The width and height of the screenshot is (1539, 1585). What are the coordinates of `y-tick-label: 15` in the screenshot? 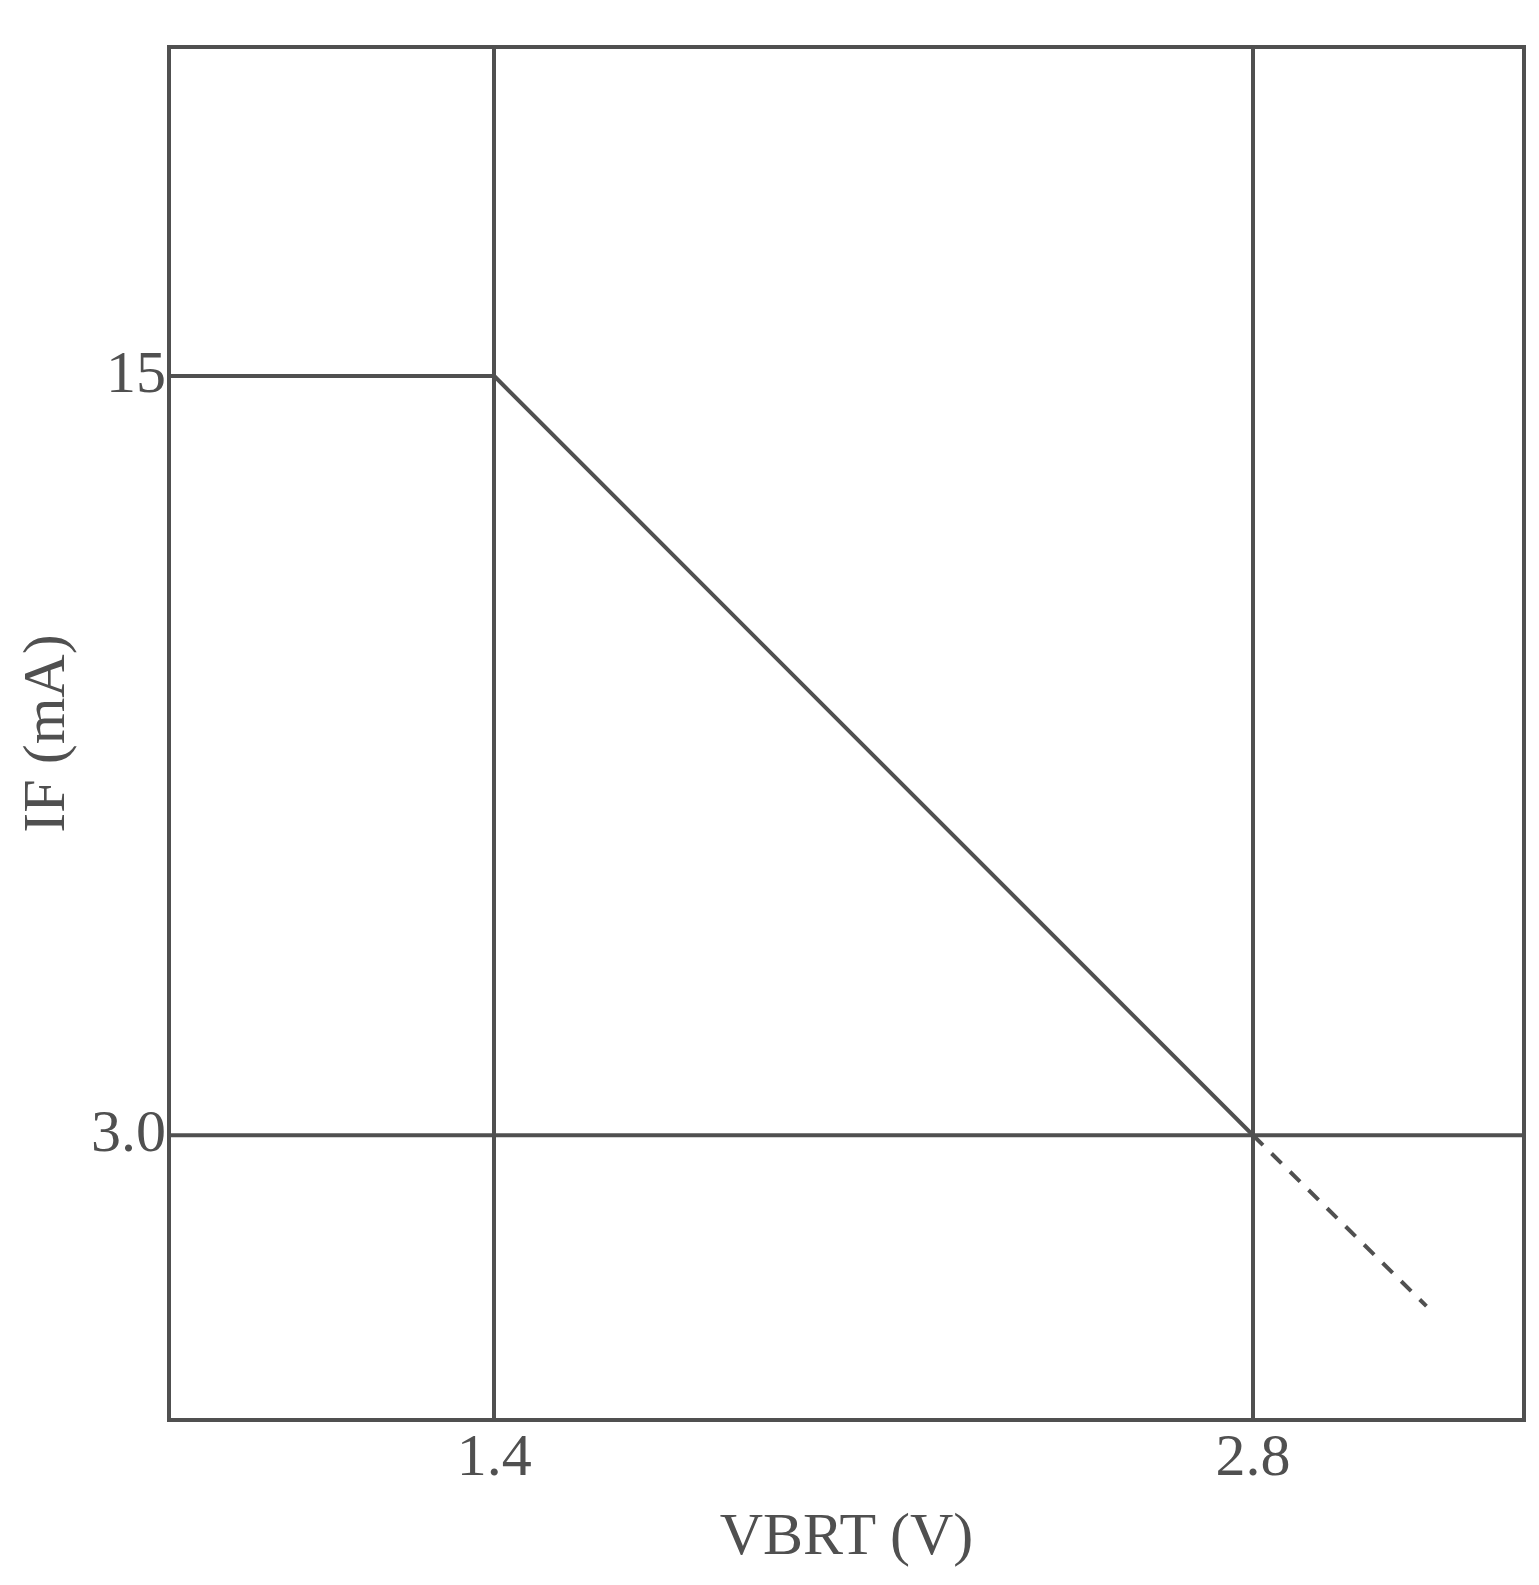 It's located at (136, 371).